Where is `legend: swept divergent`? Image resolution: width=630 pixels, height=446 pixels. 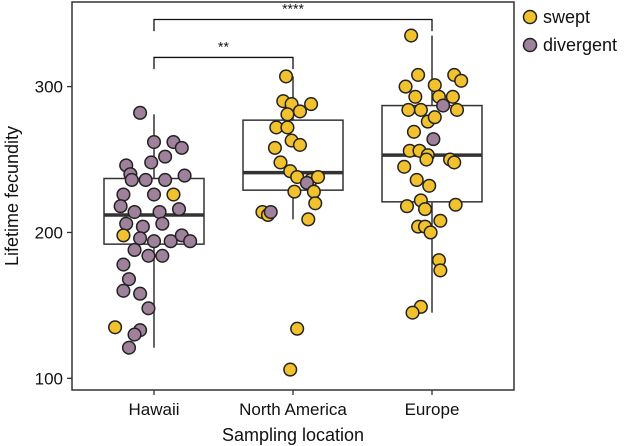
legend: swept divergent is located at coordinates (569, 31).